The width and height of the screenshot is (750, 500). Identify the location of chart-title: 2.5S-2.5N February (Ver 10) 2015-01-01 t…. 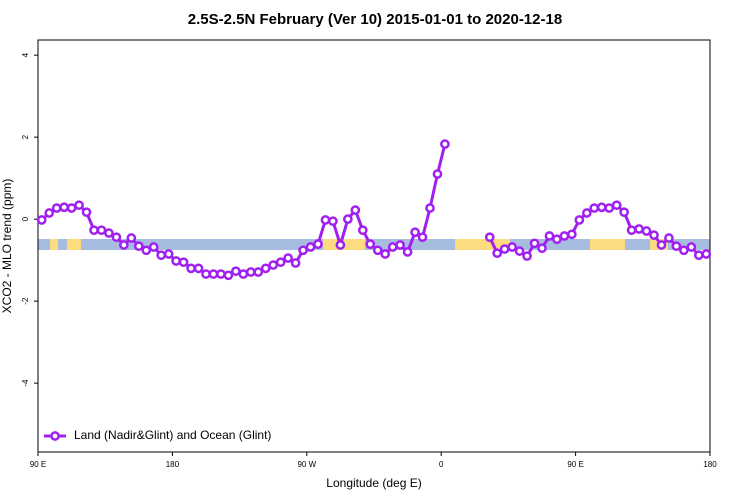
(375, 19).